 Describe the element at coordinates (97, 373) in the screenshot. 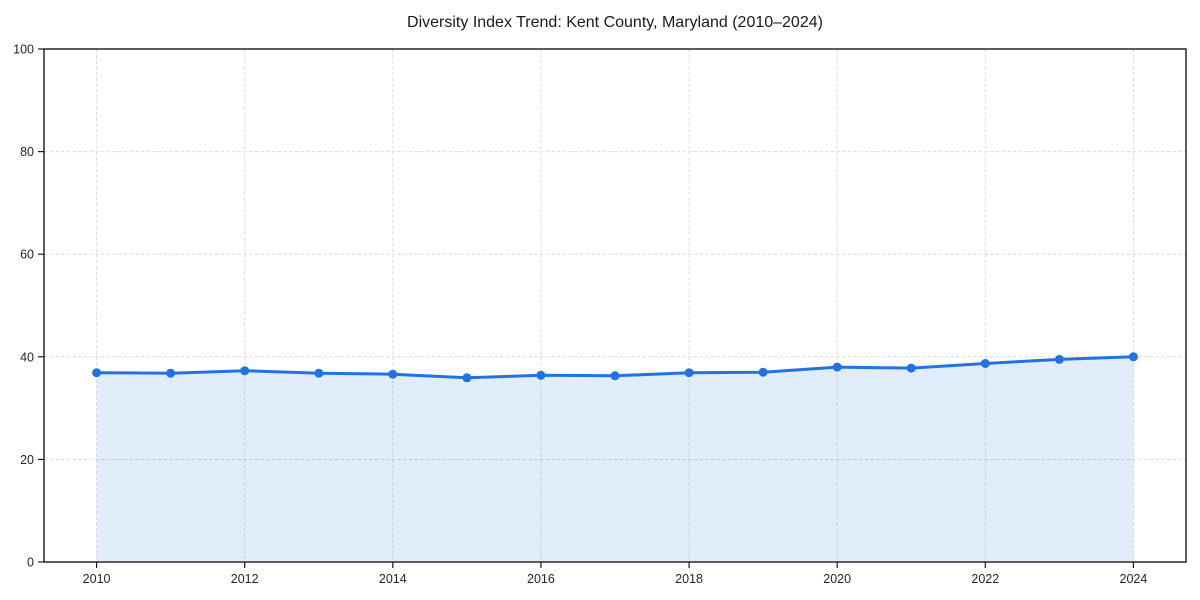

I see `data-point-2010` at that location.